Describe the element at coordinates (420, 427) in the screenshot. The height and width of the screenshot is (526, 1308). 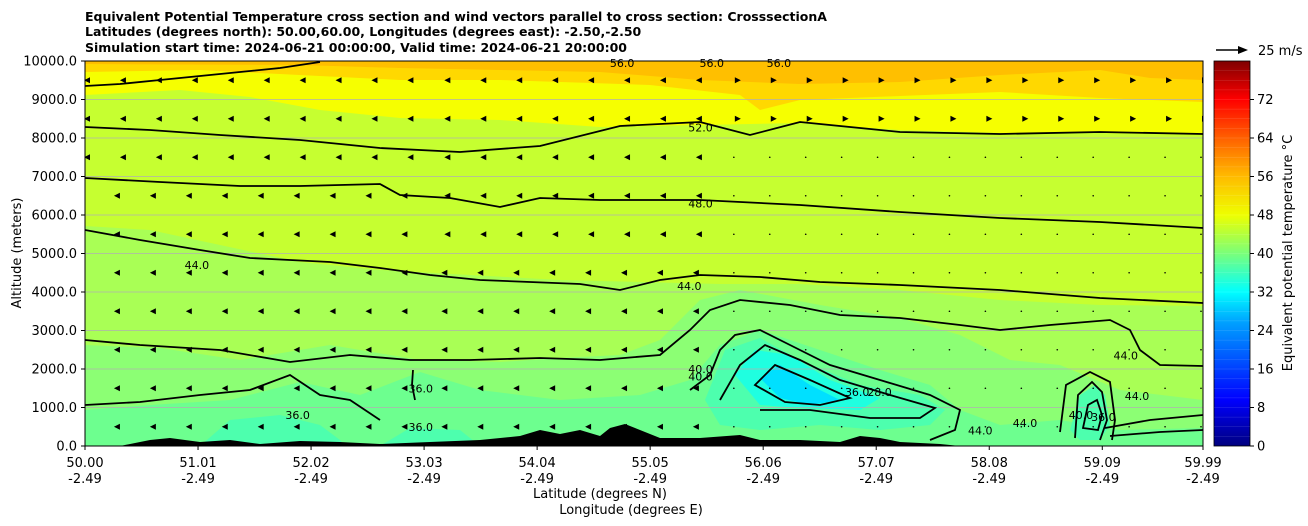
I see `contour-label: 36.0` at that location.